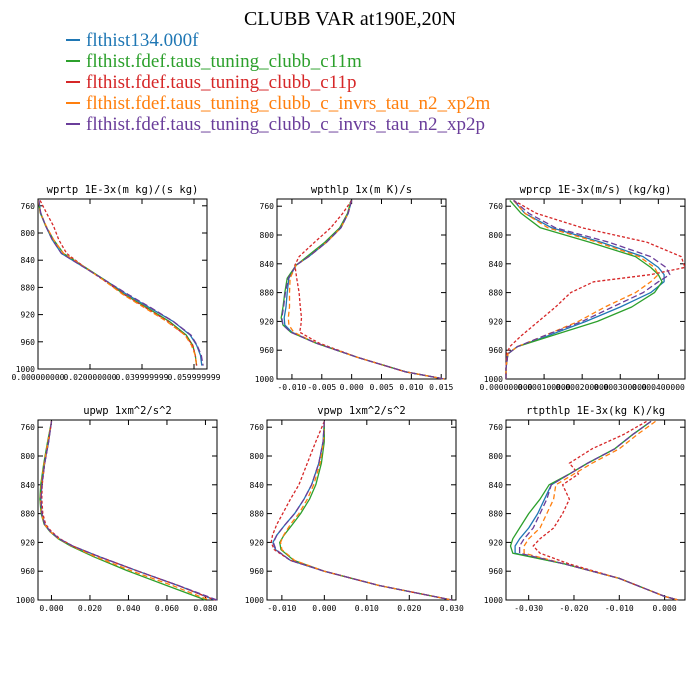  What do you see at coordinates (381, 387) in the screenshot?
I see `x-tick-label: 0.005` at bounding box center [381, 387].